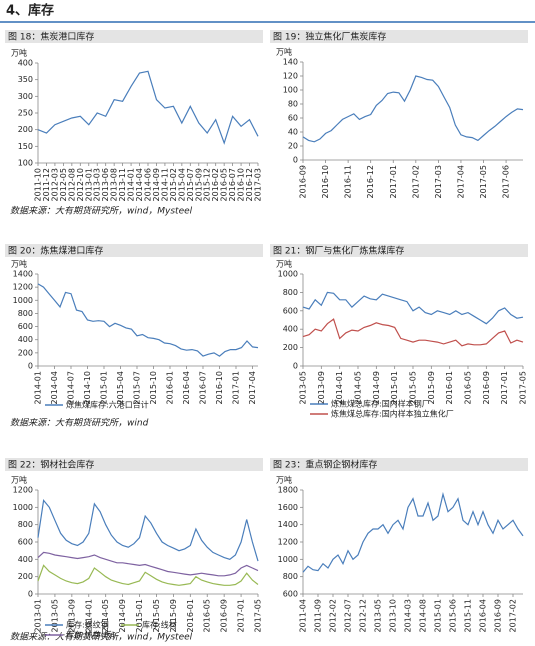  I want to click on y-tick-label: 100, so click(25, 163).